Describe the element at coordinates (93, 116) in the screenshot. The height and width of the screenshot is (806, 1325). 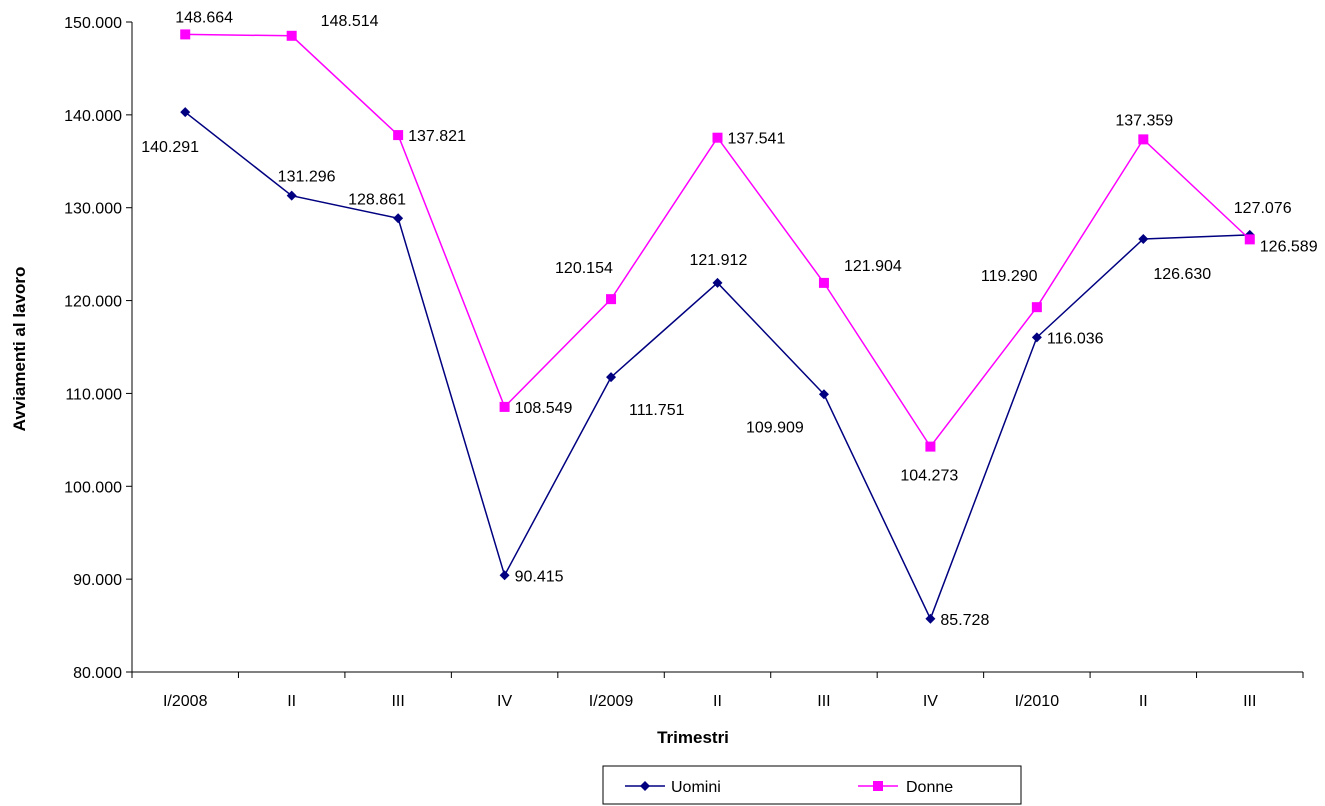
I see `y-tick-label: 140.000` at that location.